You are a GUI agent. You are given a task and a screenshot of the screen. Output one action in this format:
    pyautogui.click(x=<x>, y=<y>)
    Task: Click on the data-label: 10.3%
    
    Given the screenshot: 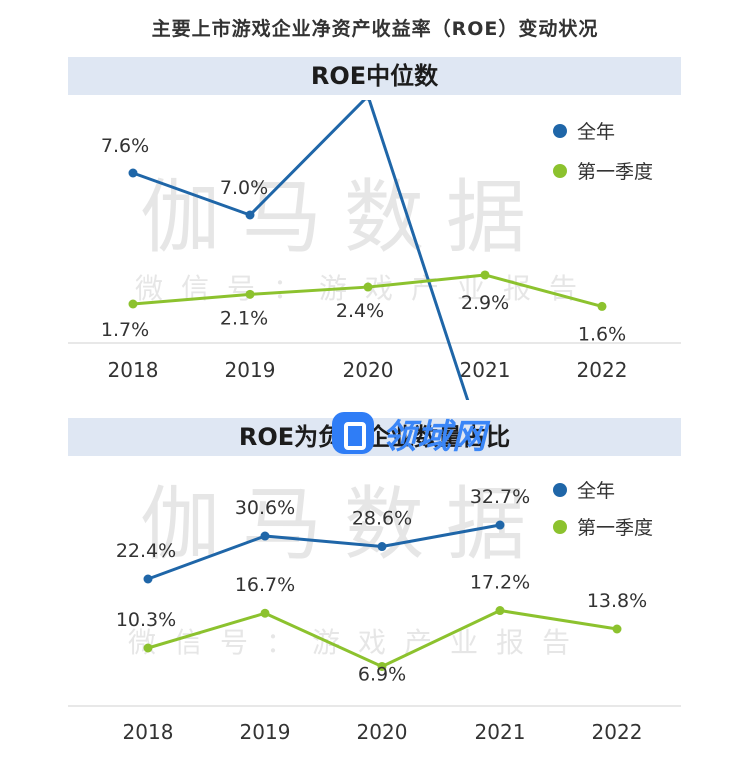 What is the action you would take?
    pyautogui.click(x=146, y=620)
    